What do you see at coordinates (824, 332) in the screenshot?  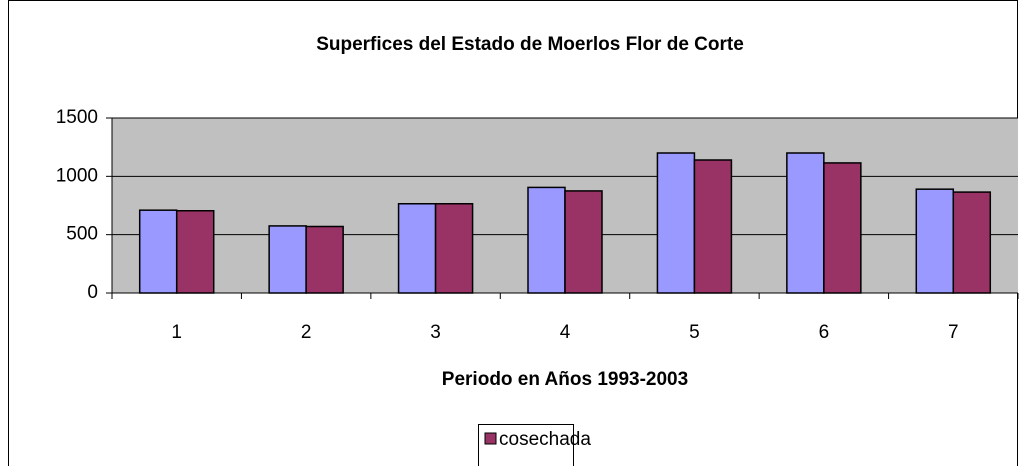 I see `x-tick-label: 6` at bounding box center [824, 332].